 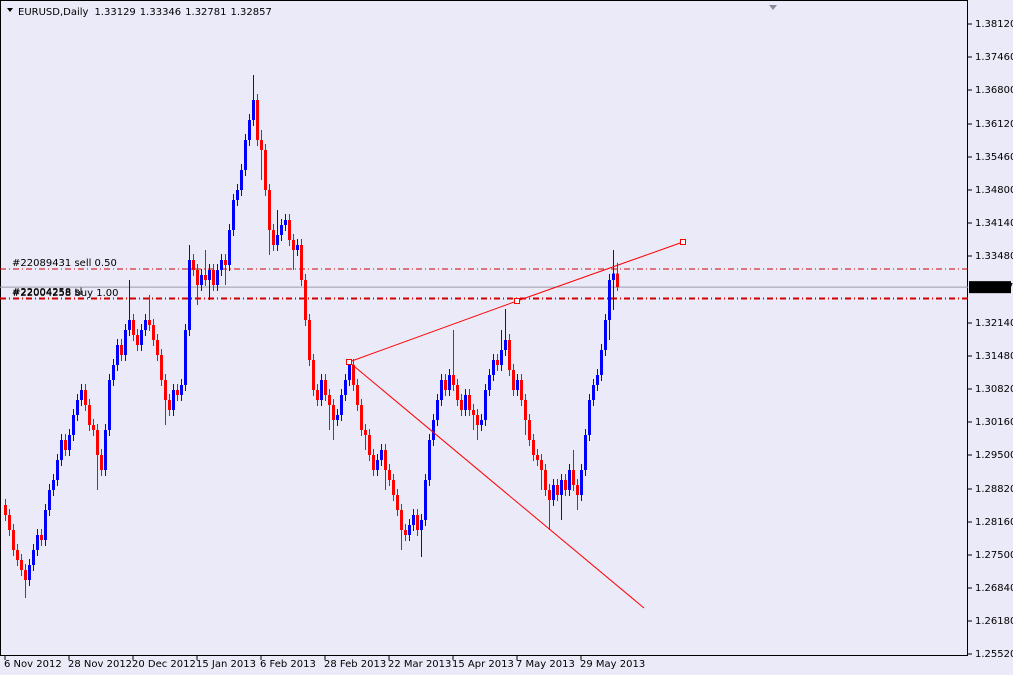 What do you see at coordinates (100, 664) in the screenshot?
I see `x-tick-label: 28 Nov 2012` at bounding box center [100, 664].